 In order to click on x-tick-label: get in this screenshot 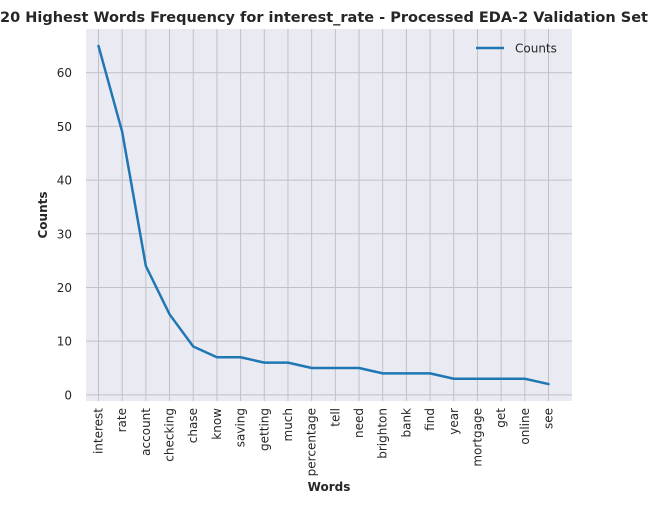, I will do `click(501, 418)`.